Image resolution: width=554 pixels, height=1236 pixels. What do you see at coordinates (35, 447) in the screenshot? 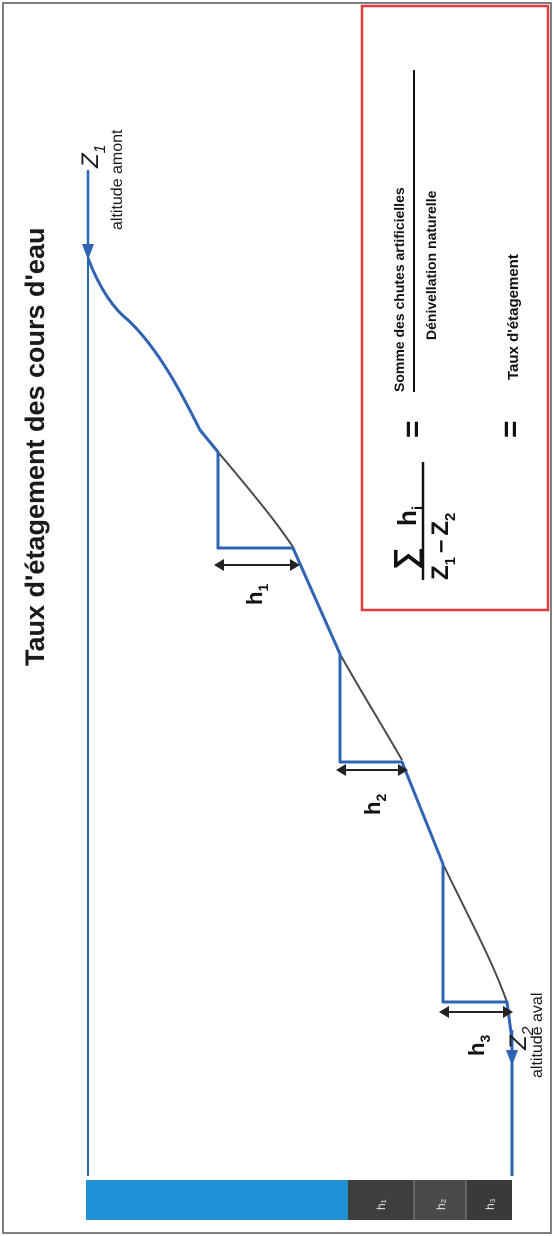
I see `diagram-title: Taux d'étagement des cours d'eau` at bounding box center [35, 447].